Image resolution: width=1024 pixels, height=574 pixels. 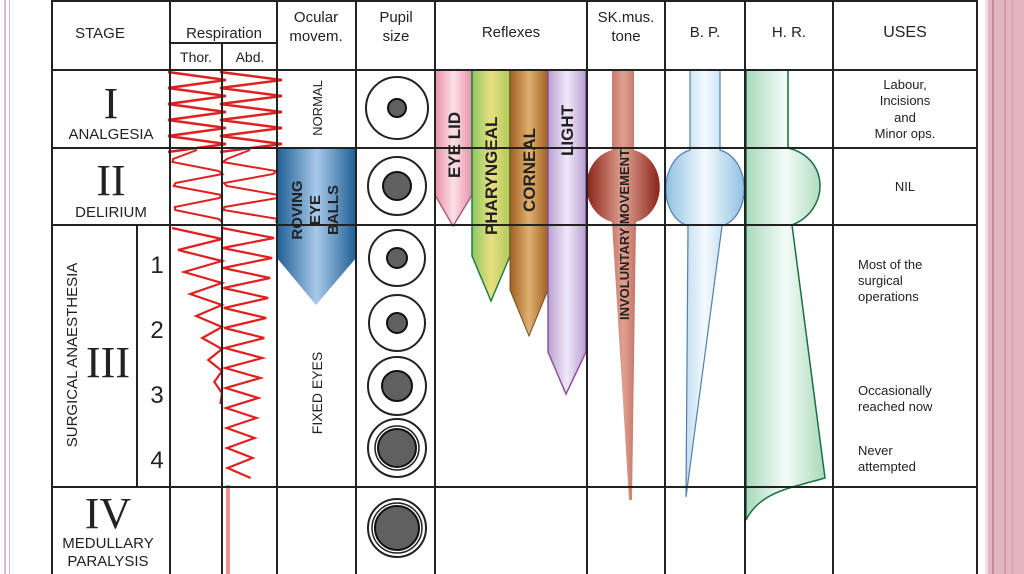 What do you see at coordinates (156, 395) in the screenshot?
I see `plane-3: 3` at bounding box center [156, 395].